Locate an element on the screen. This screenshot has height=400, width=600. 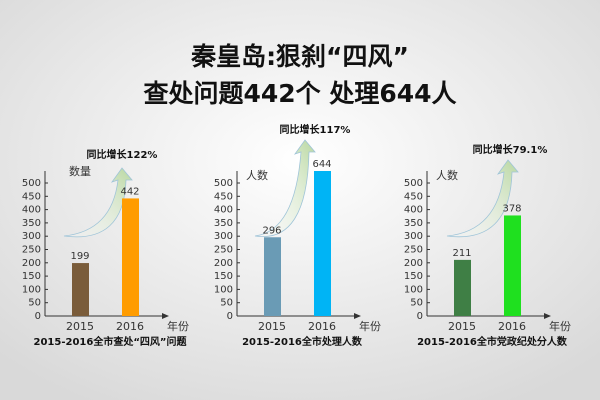
value-label: 644 is located at coordinates (321, 164).